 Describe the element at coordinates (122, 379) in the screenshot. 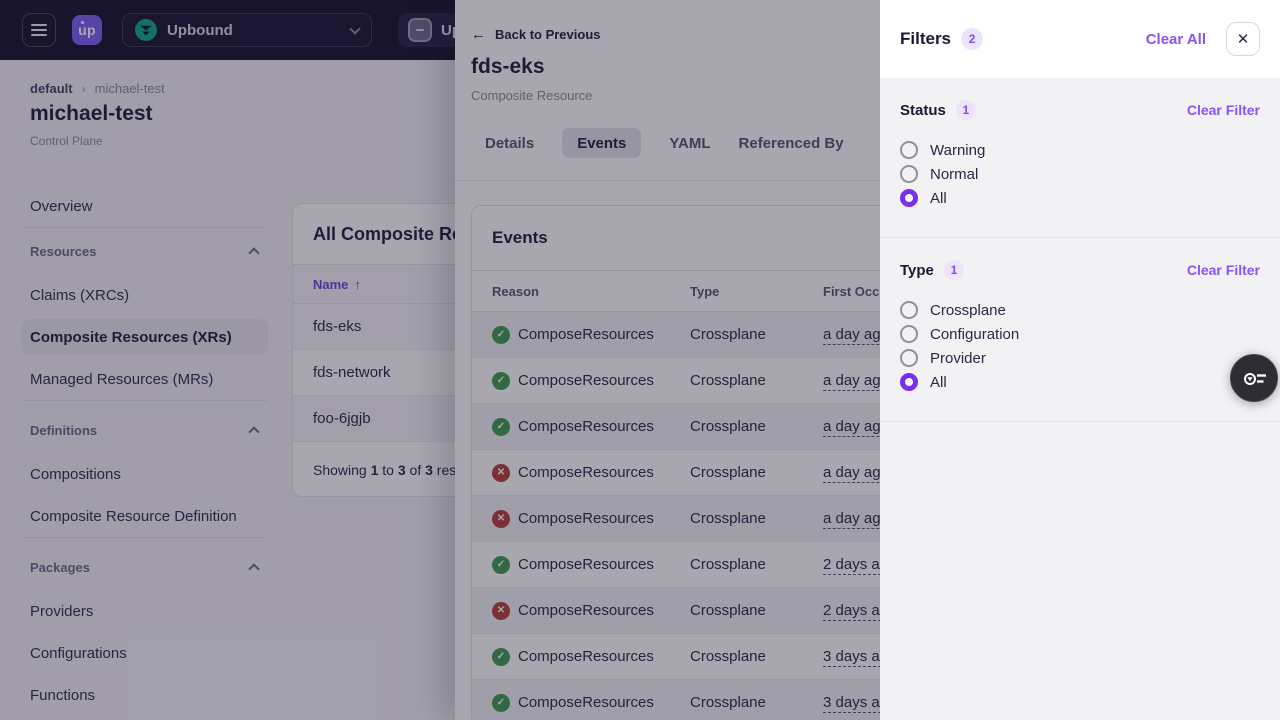

I see `sidebar-item-managed-resources: Managed Resources (MRs)` at that location.